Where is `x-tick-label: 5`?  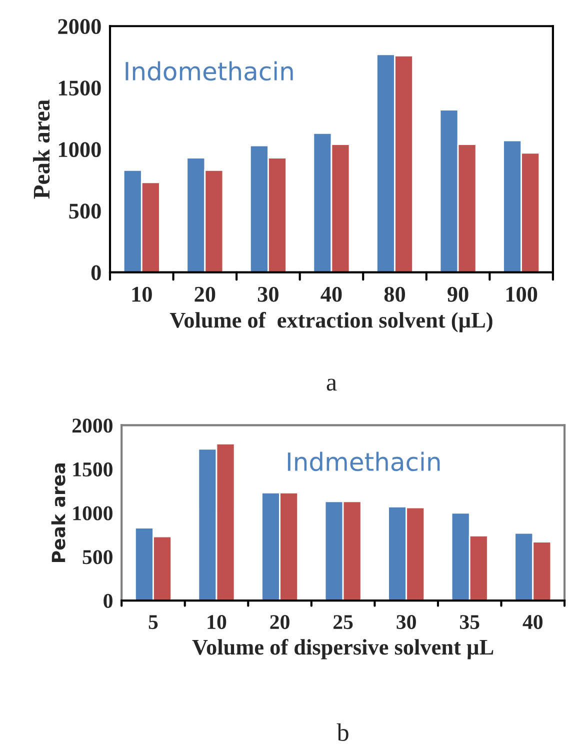 x-tick-label: 5 is located at coordinates (153, 622).